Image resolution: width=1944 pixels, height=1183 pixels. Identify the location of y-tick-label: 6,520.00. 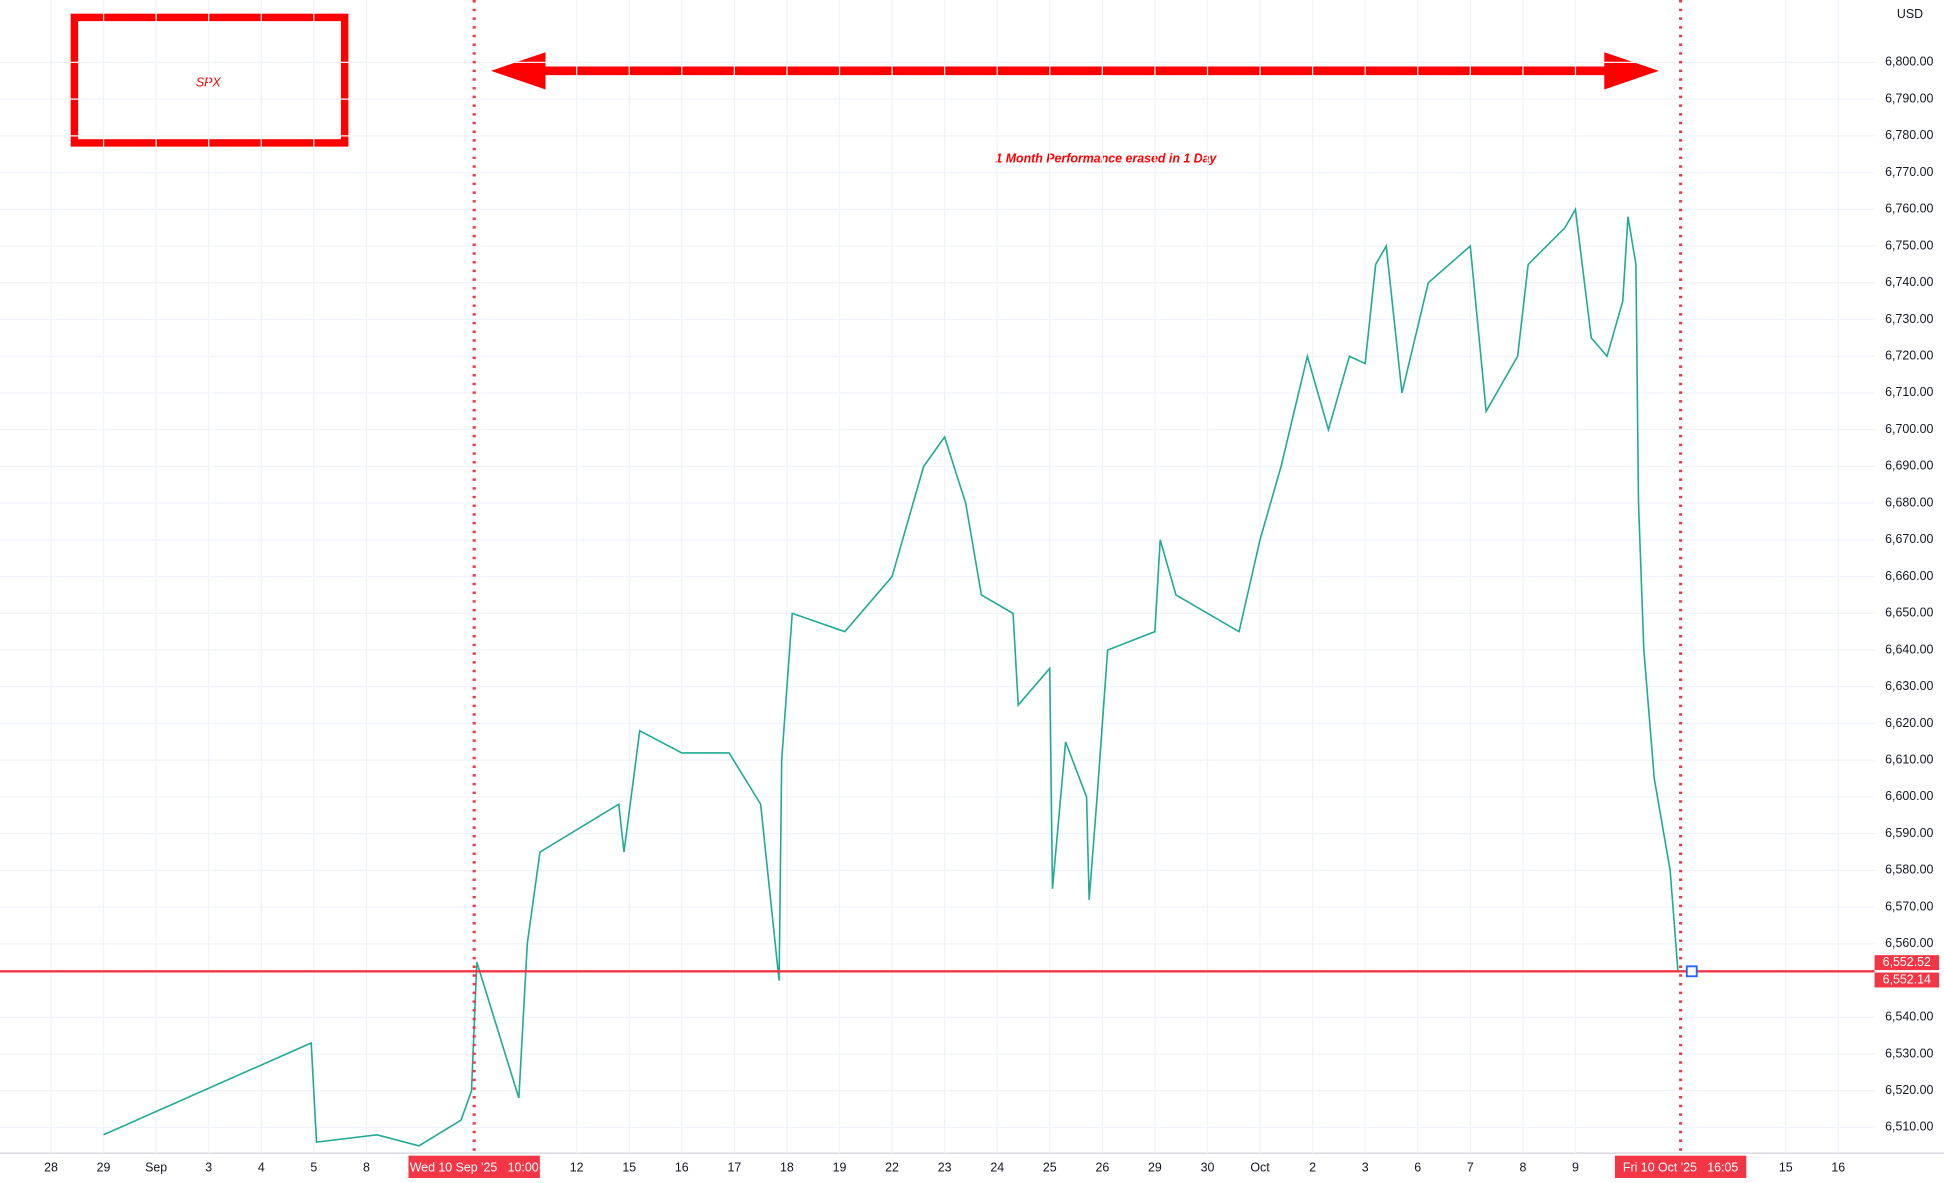
(1909, 1090).